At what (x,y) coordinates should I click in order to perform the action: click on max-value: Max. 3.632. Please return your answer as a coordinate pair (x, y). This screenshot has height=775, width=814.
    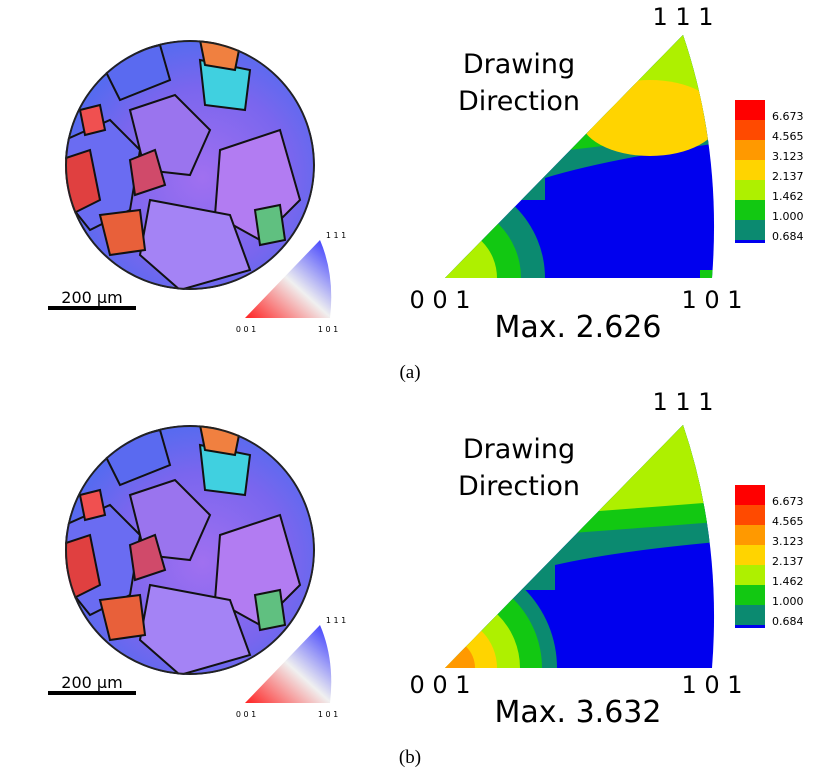
    Looking at the image, I should click on (578, 712).